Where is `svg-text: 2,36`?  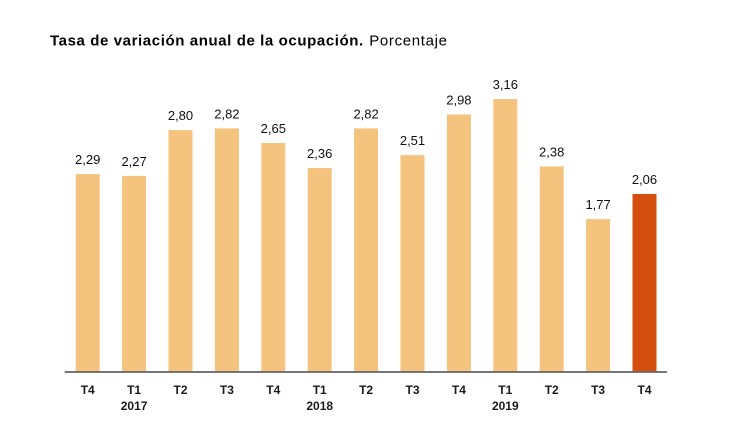
svg-text: 2,36 is located at coordinates (319, 153).